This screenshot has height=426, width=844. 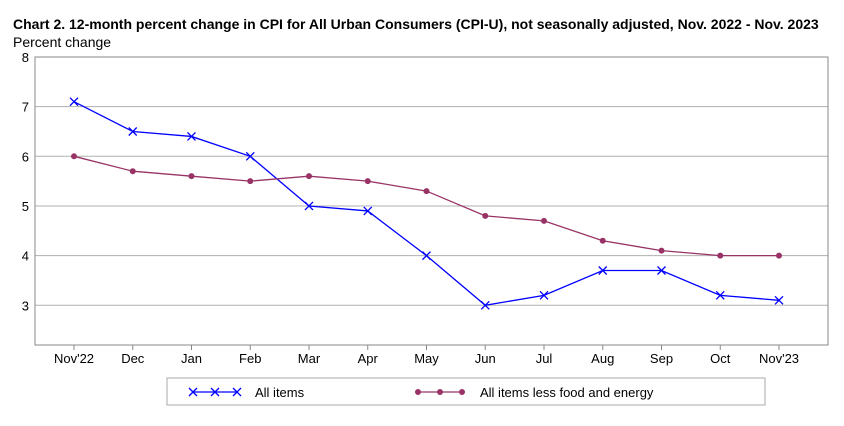 I want to click on x-tick-label: May, so click(x=426, y=358).